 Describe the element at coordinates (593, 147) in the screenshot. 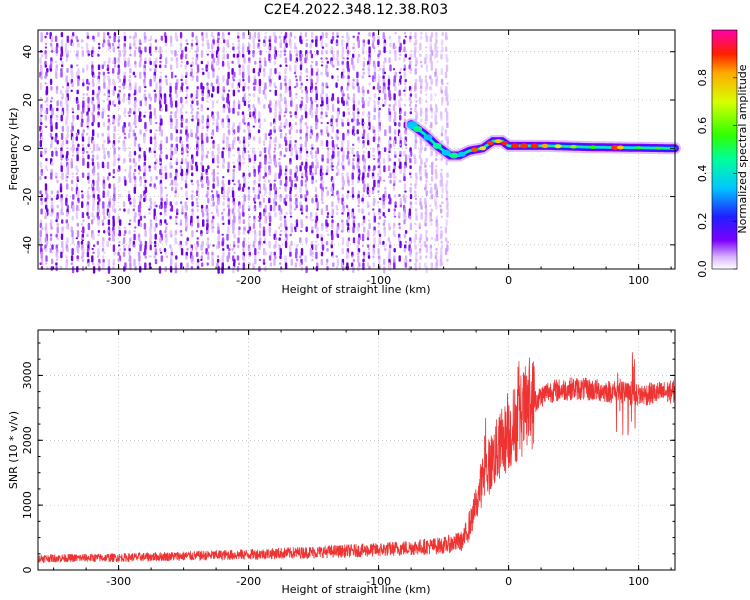

I see `spec-tone-blob` at that location.